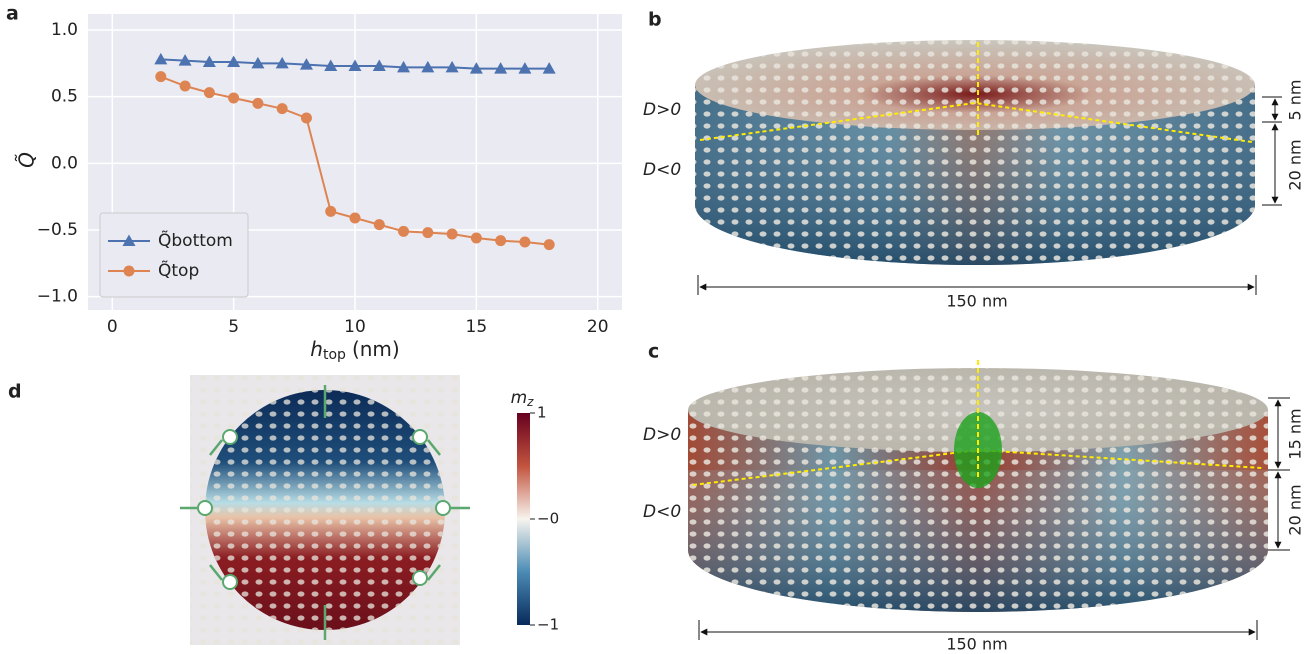 The height and width of the screenshot is (654, 1307). I want to click on y-tick-label: 1.0, so click(64, 30).